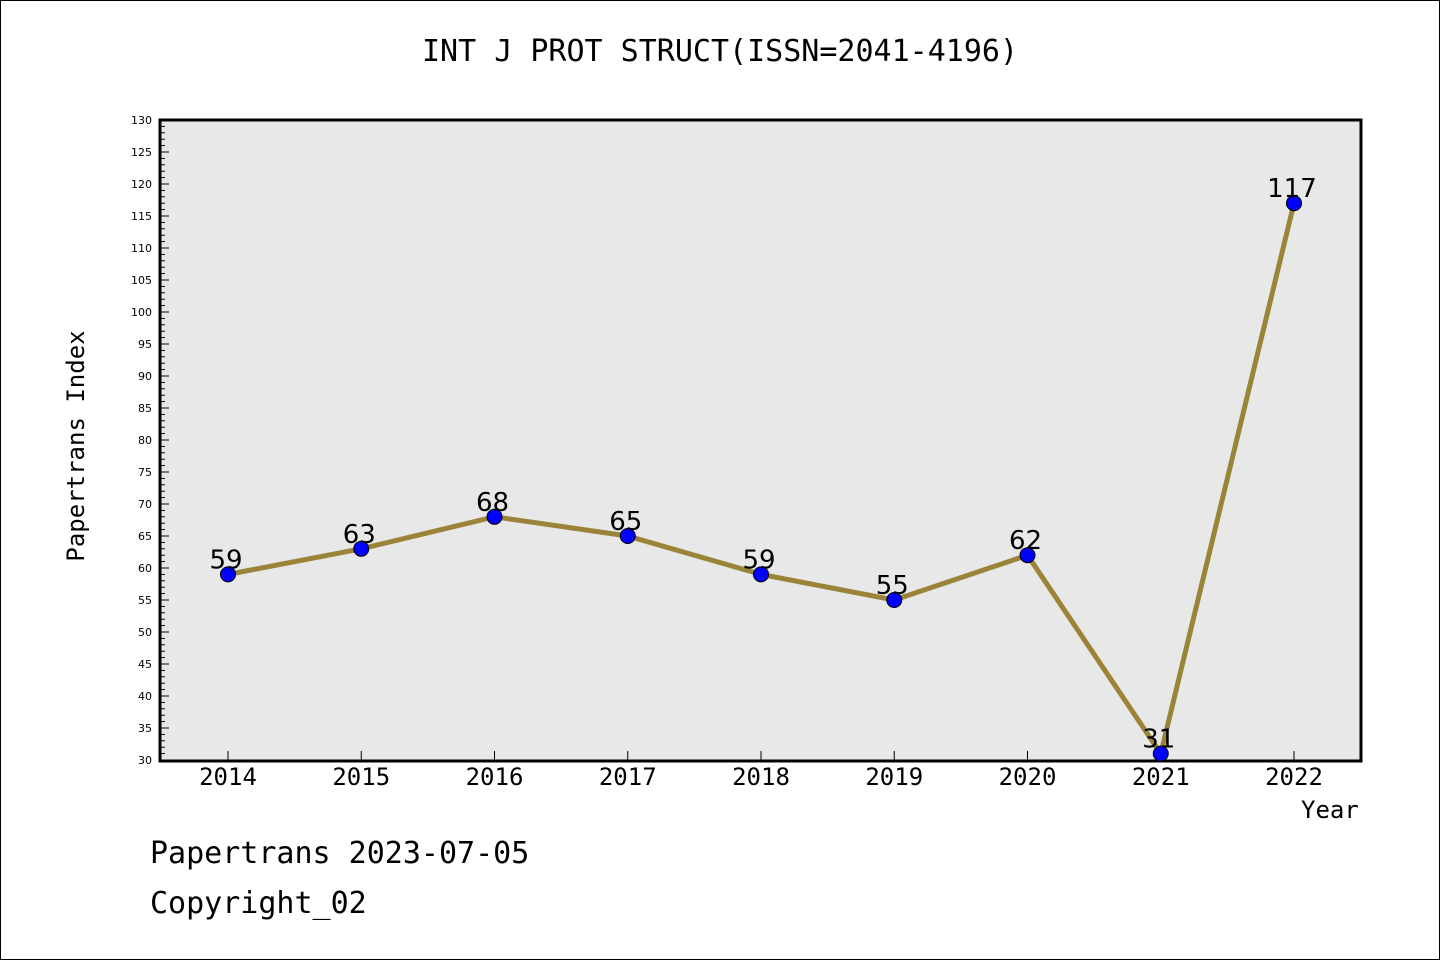 This screenshot has width=1440, height=960. Describe the element at coordinates (1330, 810) in the screenshot. I see `x-axis-title: Year` at that location.